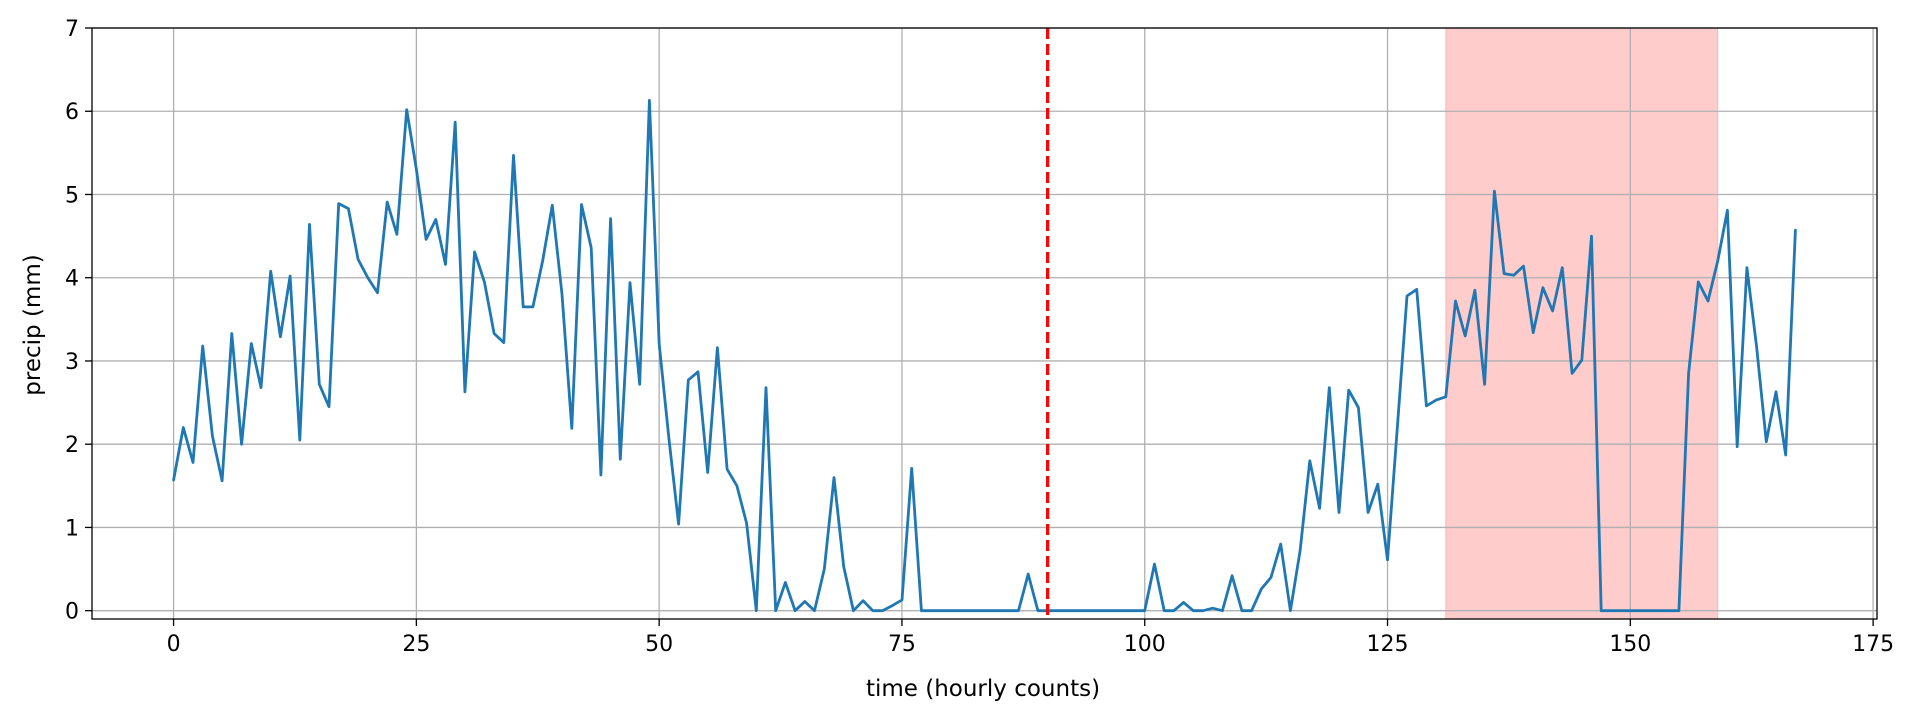  Describe the element at coordinates (902, 644) in the screenshot. I see `x-tick-label: 75` at that location.